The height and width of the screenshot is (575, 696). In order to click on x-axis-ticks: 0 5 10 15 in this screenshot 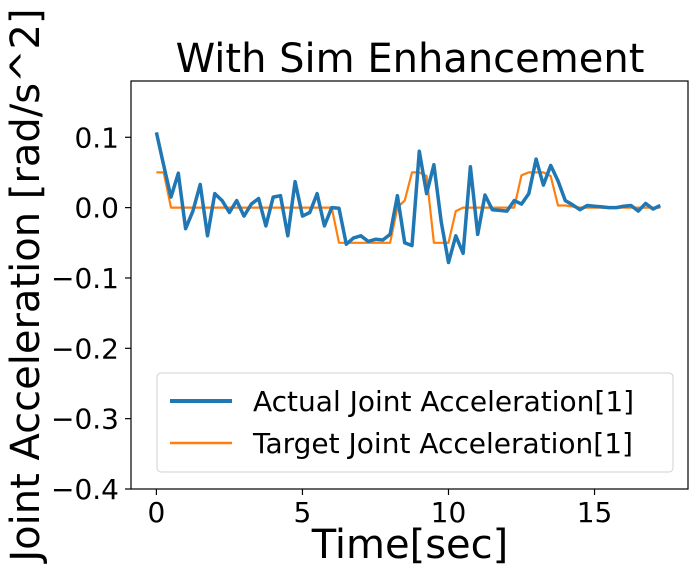, I will do `click(379, 509)`.